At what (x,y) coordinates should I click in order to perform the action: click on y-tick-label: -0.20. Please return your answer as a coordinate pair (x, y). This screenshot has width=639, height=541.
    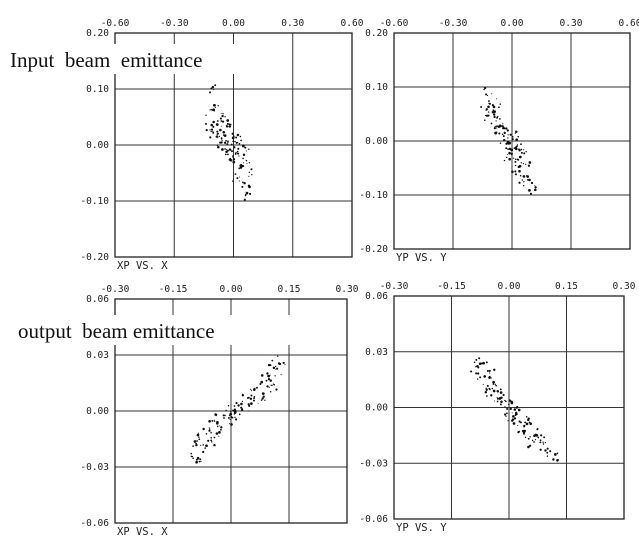
    Looking at the image, I should click on (94, 257).